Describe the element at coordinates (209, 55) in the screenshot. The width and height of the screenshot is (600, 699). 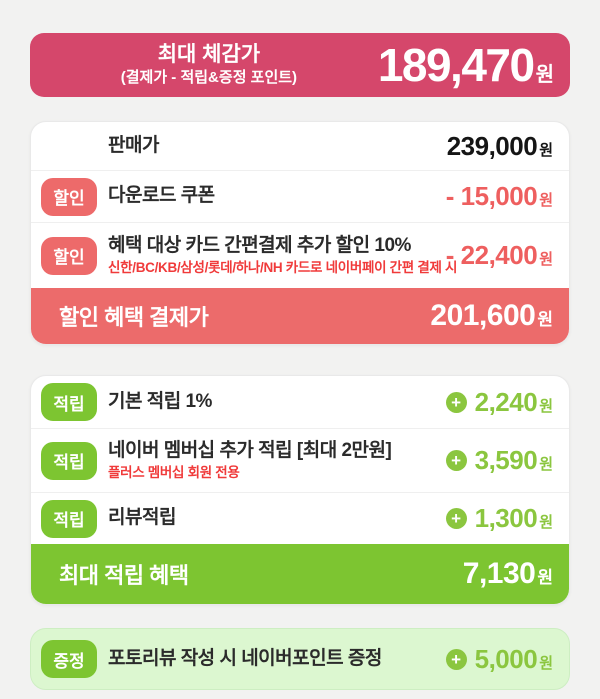
I see `header-title: 최대 체감가` at that location.